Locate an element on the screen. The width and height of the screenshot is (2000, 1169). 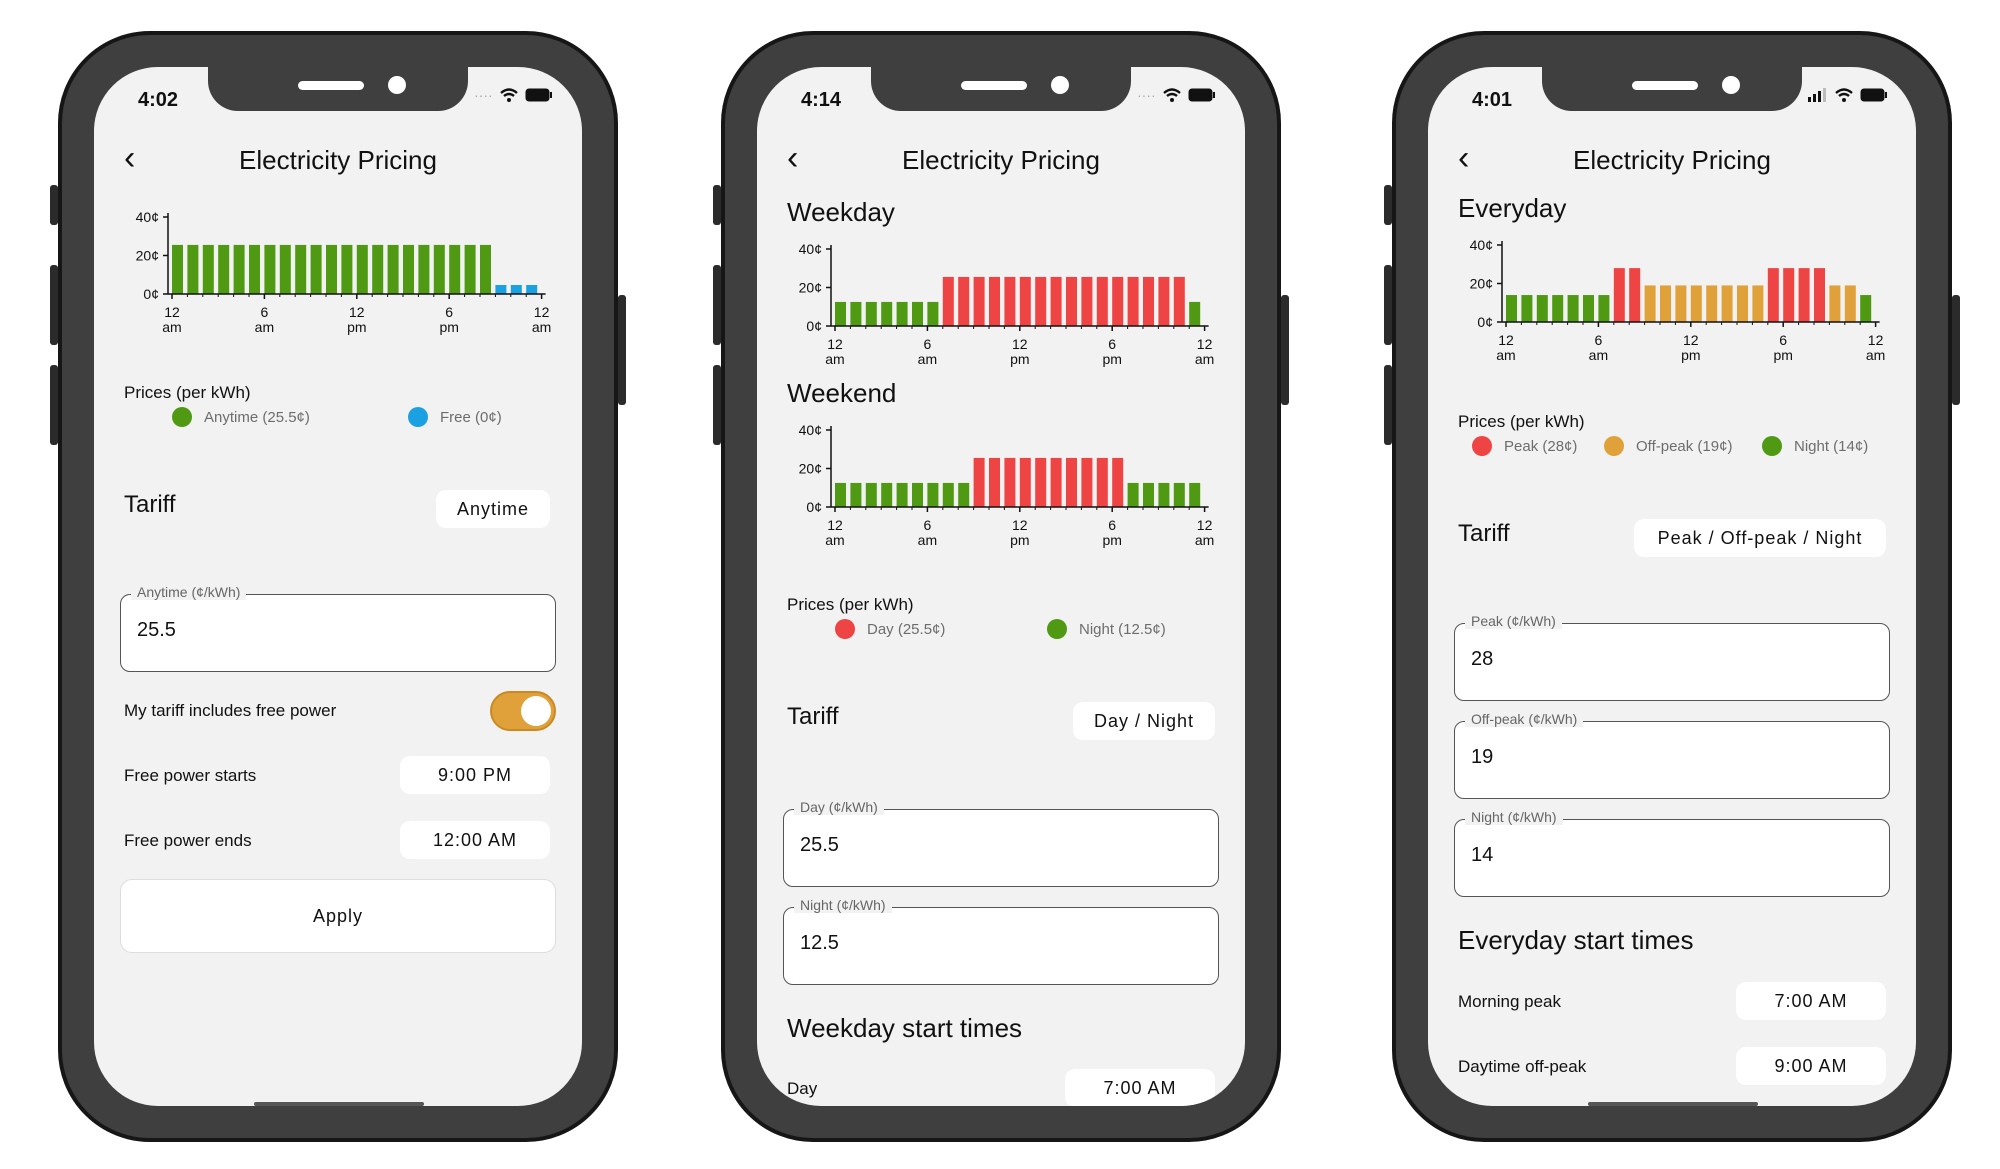
day-start-label: Day is located at coordinates (802, 1088).